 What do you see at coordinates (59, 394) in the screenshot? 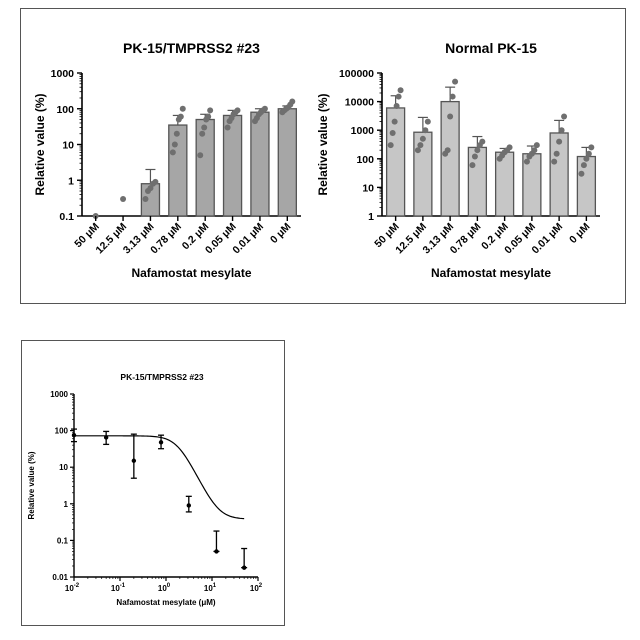
I see `chart2-y-tick-label: 1000` at bounding box center [59, 394].